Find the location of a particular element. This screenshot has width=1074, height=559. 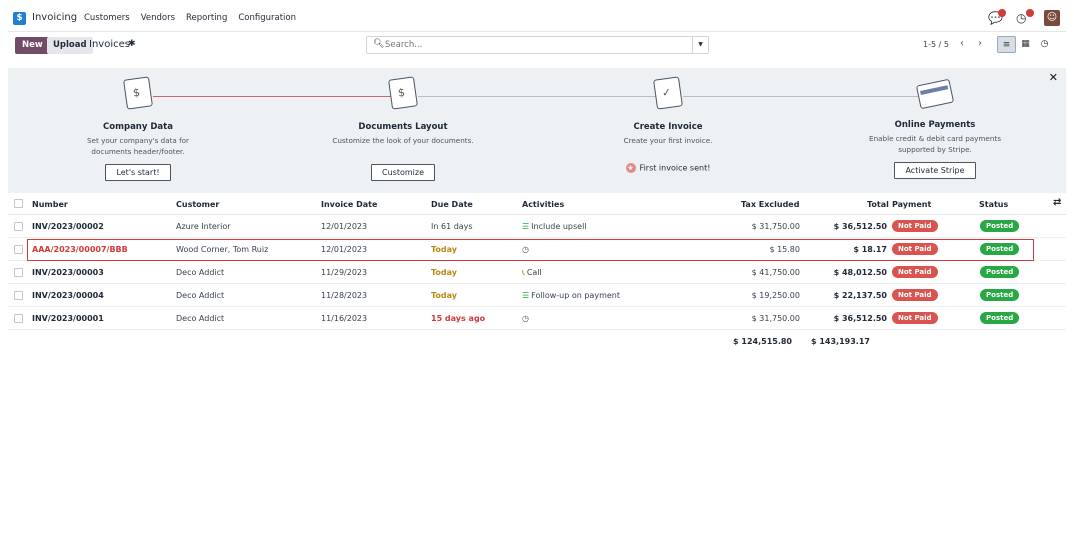

activity-badge is located at coordinates (1030, 13).